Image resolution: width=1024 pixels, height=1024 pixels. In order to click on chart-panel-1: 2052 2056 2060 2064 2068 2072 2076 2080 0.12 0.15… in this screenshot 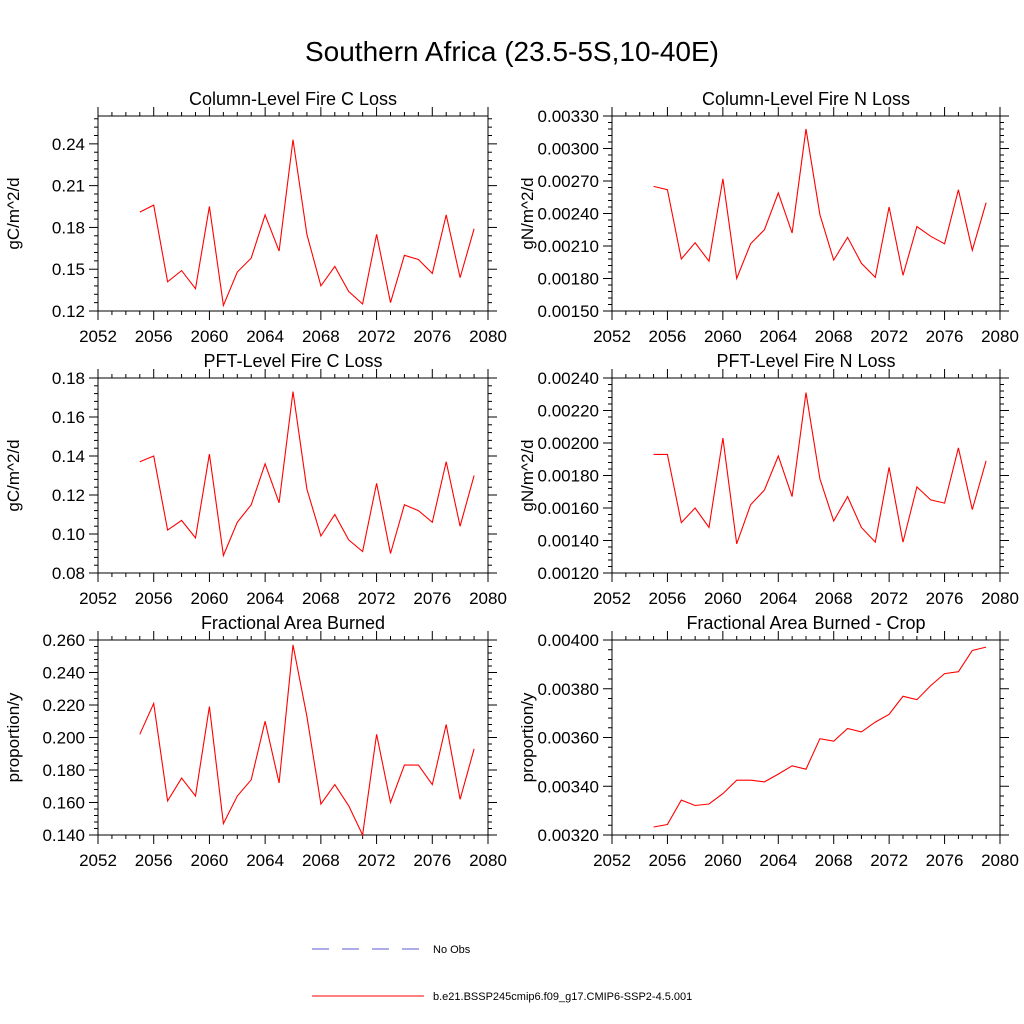, I will do `click(255, 217)`.